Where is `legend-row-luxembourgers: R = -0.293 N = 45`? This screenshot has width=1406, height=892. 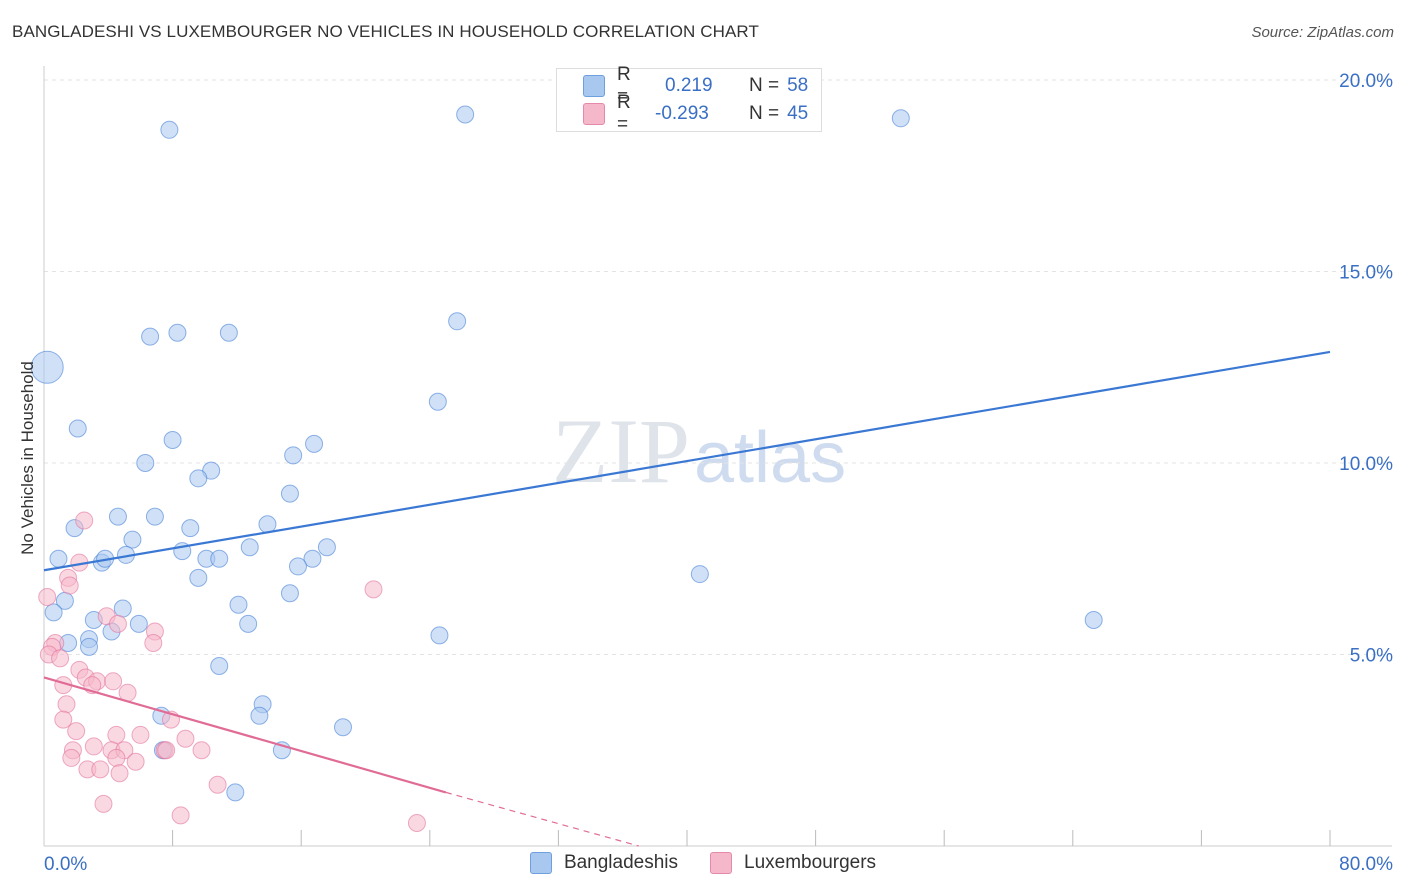
legend-row-luxembourgers: R = -0.293 N = 45 is located at coordinates (696, 113).